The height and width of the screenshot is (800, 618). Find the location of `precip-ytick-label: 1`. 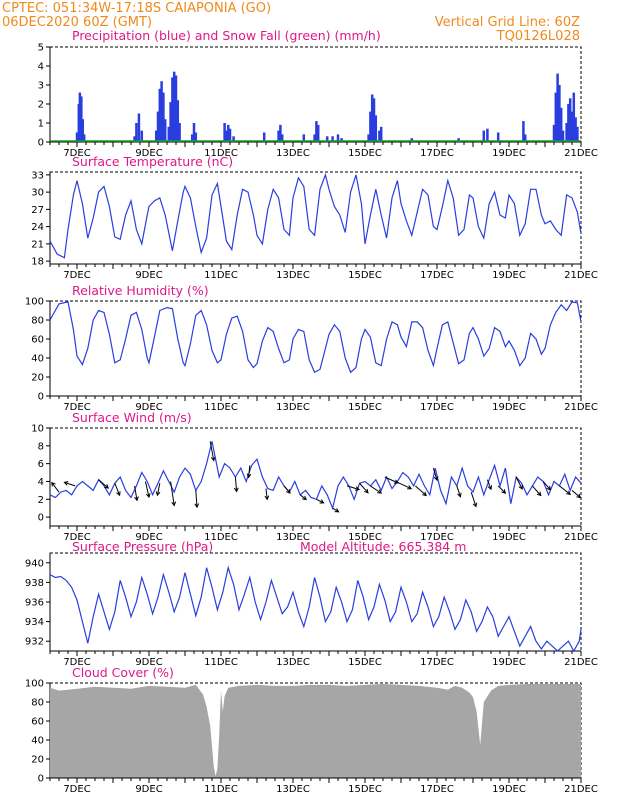

precip-ytick-label: 1 is located at coordinates (41, 124).